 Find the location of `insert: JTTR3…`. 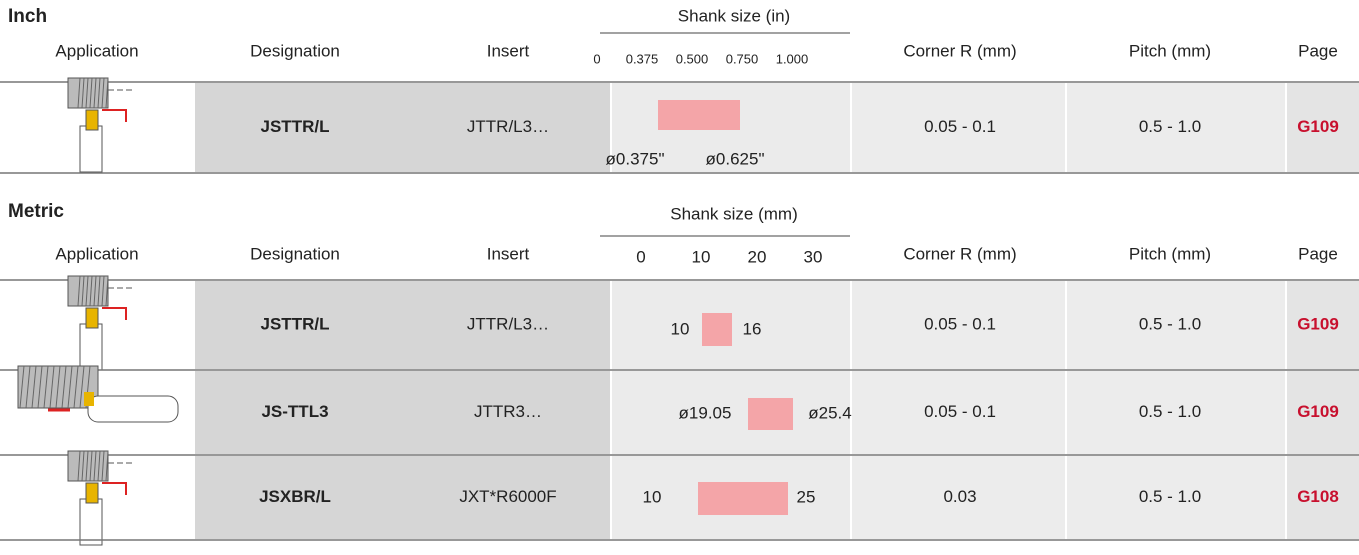

insert: JTTR3… is located at coordinates (508, 411).